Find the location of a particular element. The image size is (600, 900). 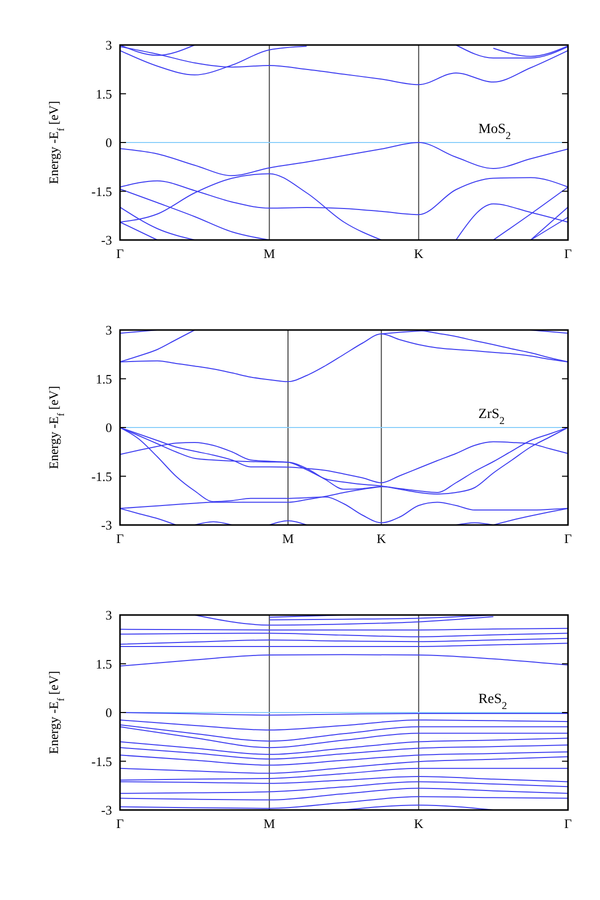

annotation: ReS$_{2}$ is located at coordinates (492, 702).